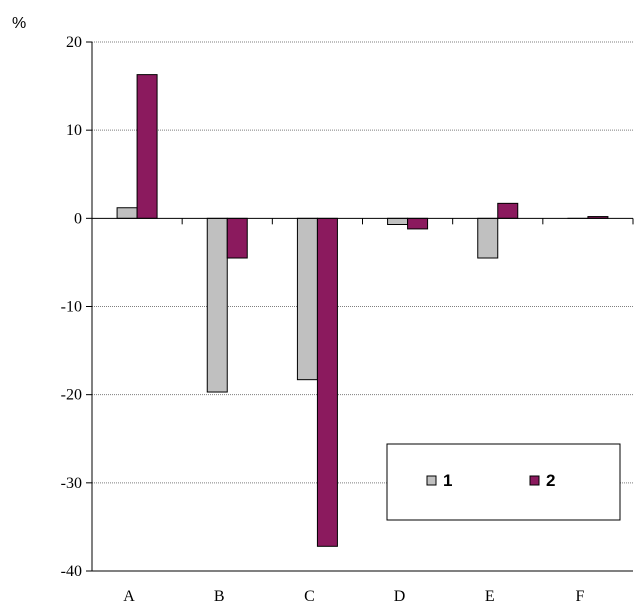 This screenshot has height=609, width=635. I want to click on legend-label-series-1: 1, so click(447, 480).